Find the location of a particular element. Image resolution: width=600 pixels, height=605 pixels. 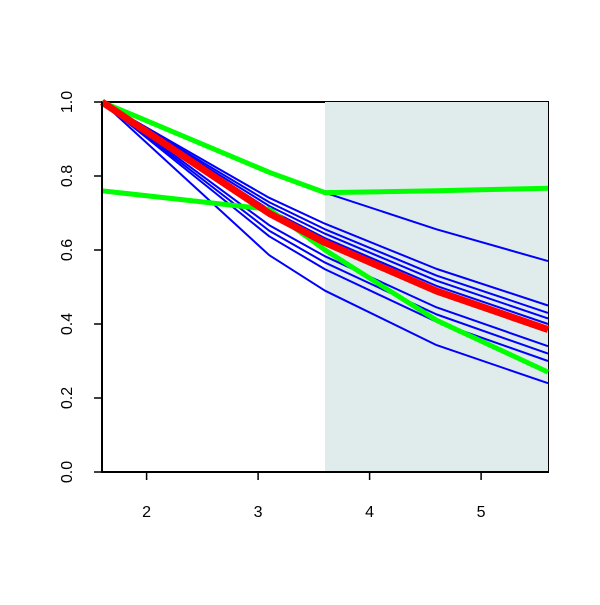

y-tick-label: 0.4 is located at coordinates (67, 324).